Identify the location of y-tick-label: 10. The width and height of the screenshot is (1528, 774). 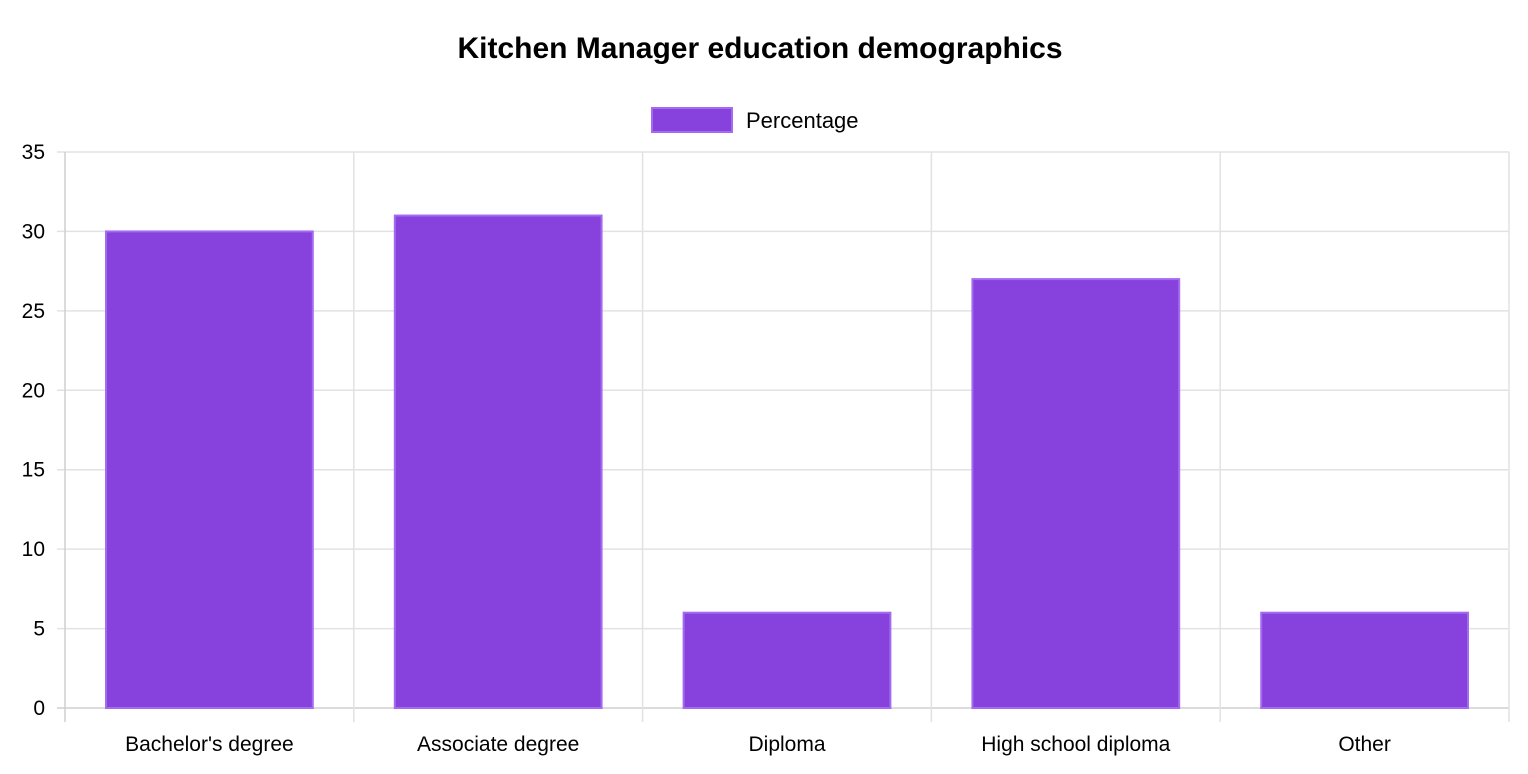
(33, 549).